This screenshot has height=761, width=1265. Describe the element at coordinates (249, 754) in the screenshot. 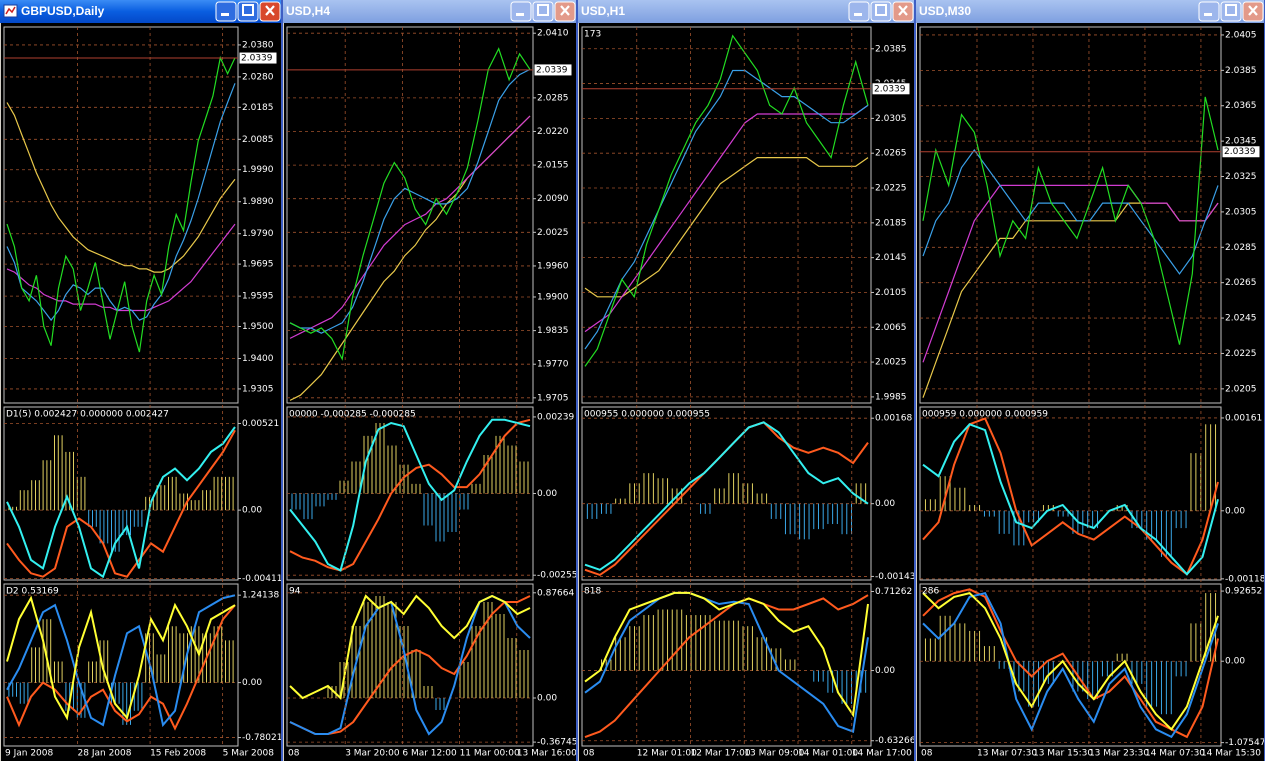

I see `x-tick-label: 5 Mar 2008` at that location.